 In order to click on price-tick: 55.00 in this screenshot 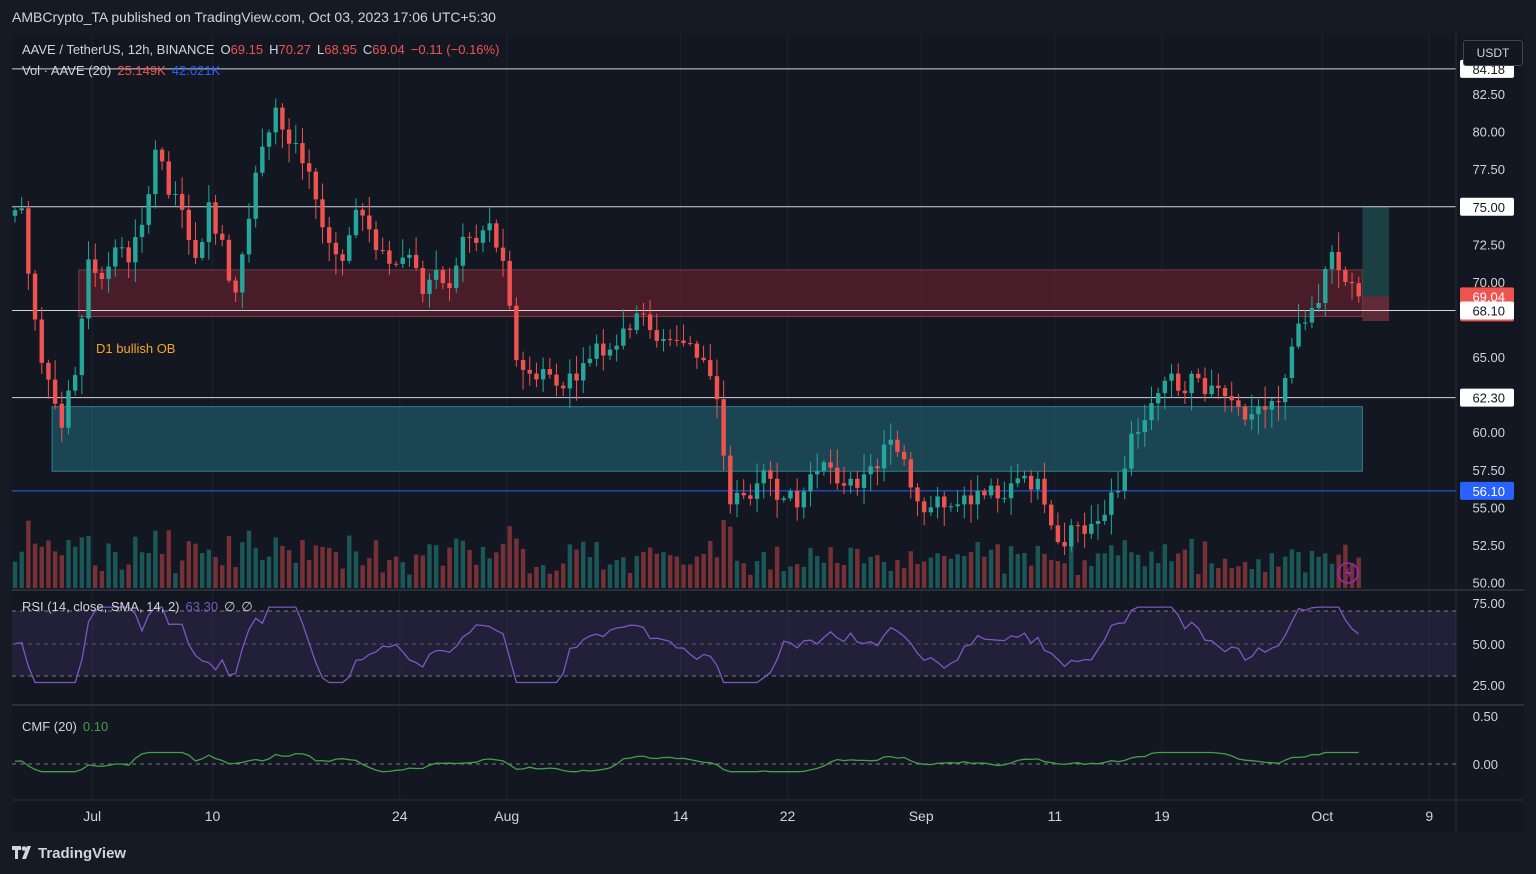, I will do `click(1488, 507)`.